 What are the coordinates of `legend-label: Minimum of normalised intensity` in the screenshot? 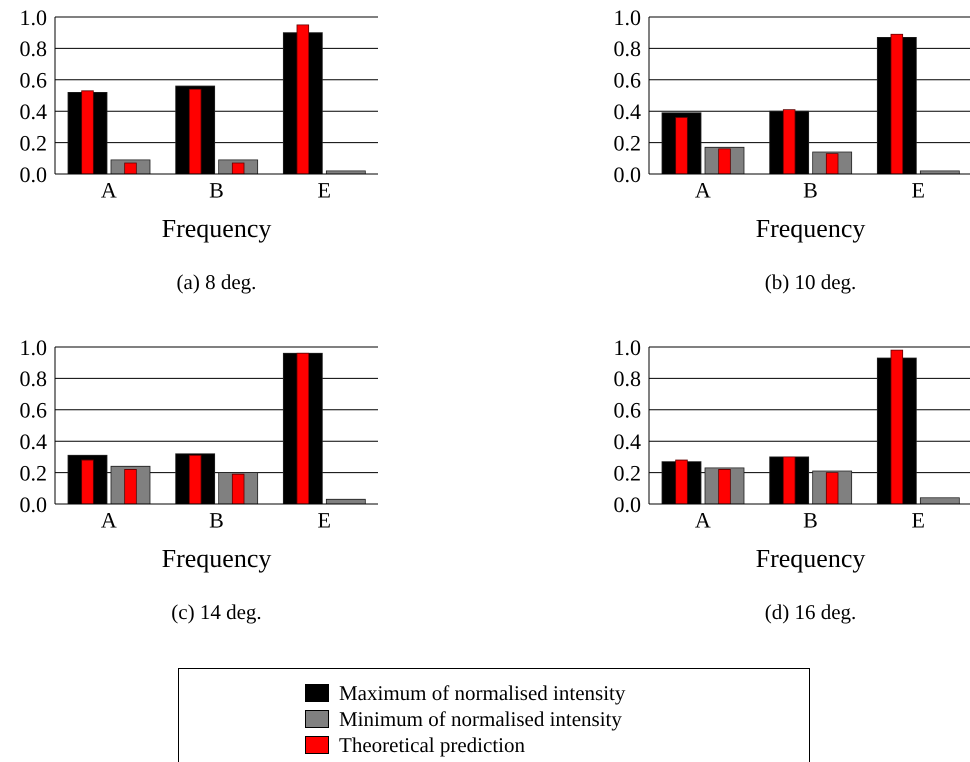 It's located at (480, 719).